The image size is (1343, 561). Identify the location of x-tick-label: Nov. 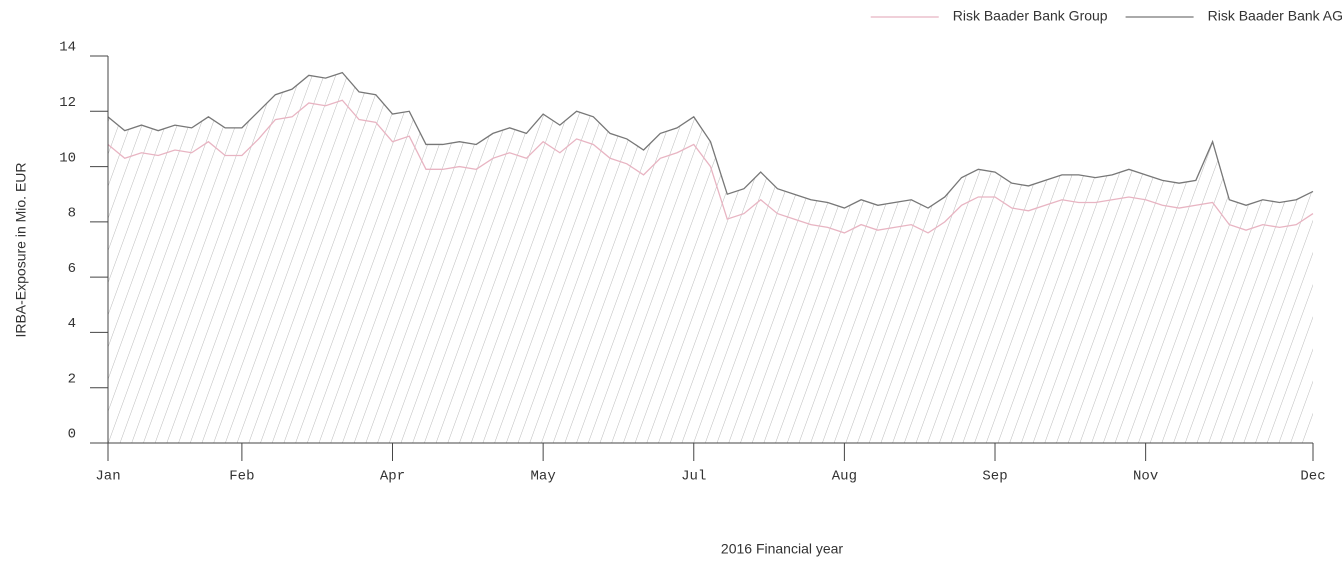
(1145, 477).